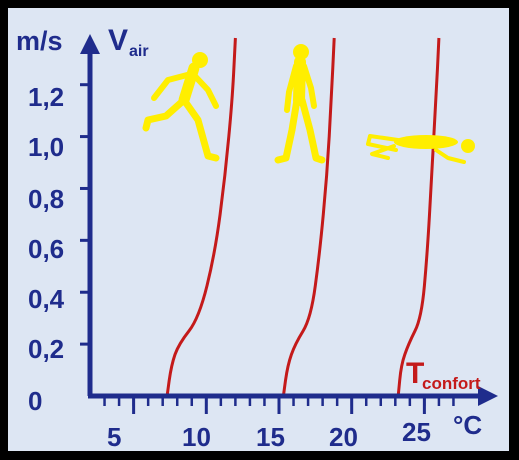 The height and width of the screenshot is (460, 519). I want to click on x-axis-title-sub: confort, so click(451, 383).